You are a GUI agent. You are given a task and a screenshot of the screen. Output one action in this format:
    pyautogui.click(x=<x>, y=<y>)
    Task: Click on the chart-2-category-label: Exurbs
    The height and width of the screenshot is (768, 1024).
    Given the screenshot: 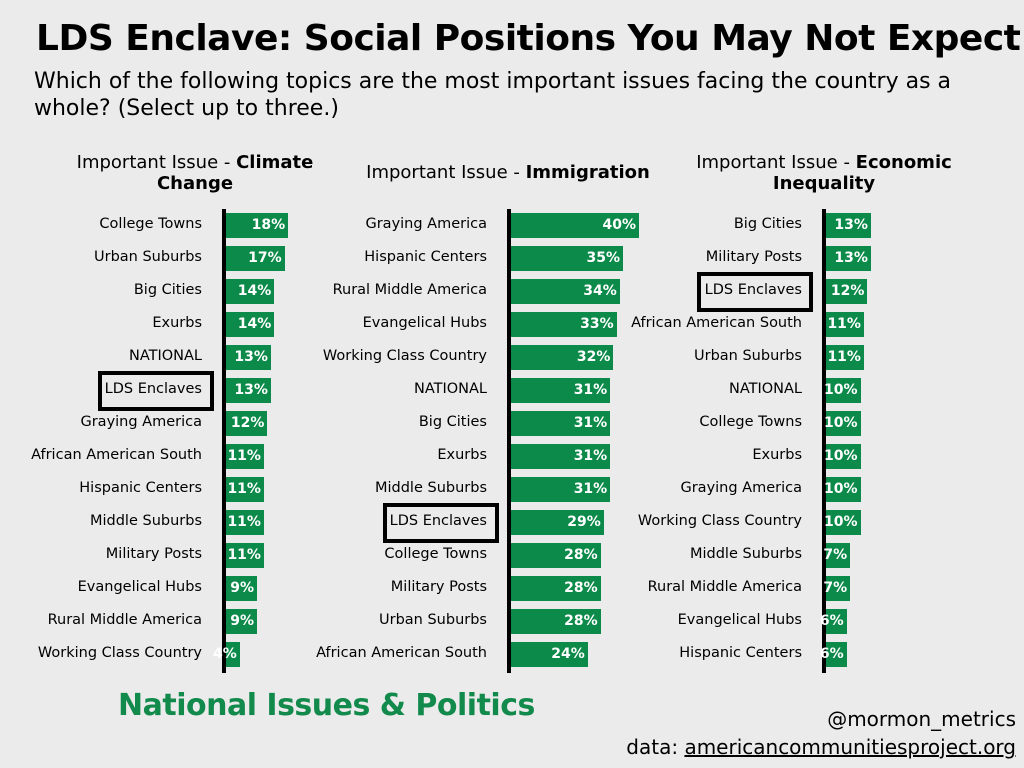 What is the action you would take?
    pyautogui.click(x=462, y=455)
    